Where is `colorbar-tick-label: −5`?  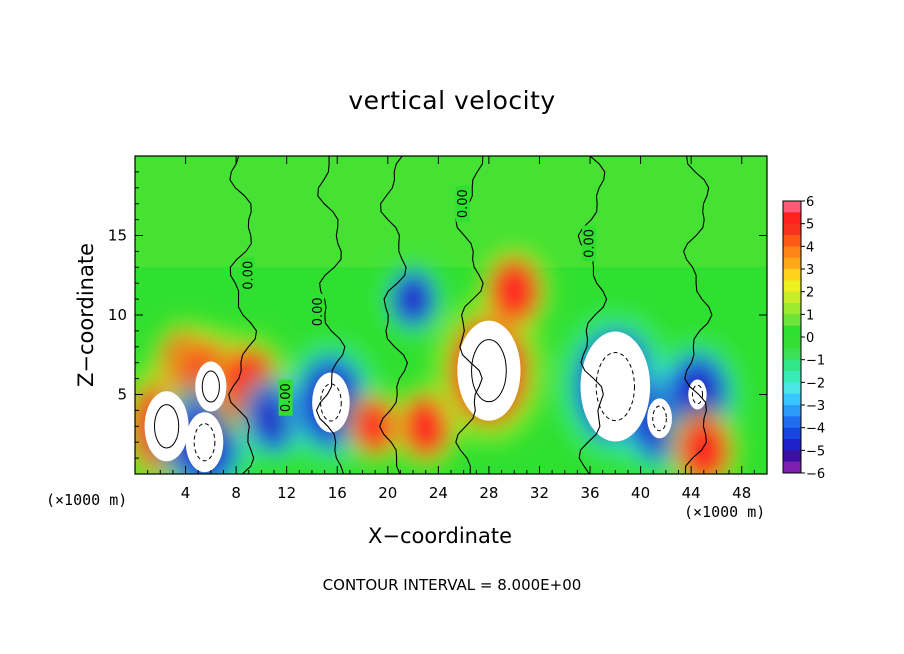 colorbar-tick-label: −5 is located at coordinates (815, 451).